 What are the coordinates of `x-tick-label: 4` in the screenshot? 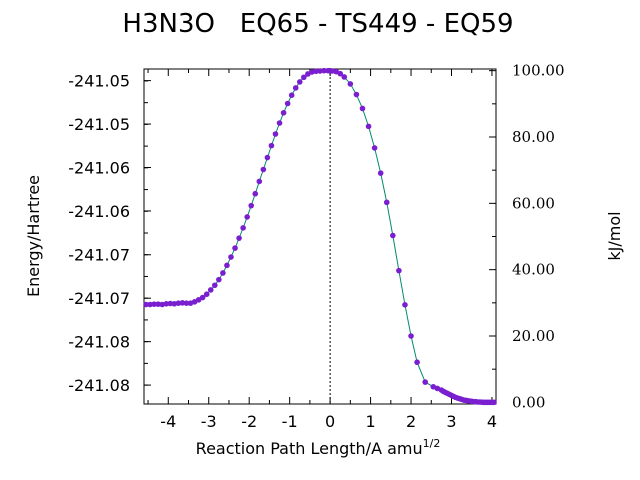 It's located at (492, 421).